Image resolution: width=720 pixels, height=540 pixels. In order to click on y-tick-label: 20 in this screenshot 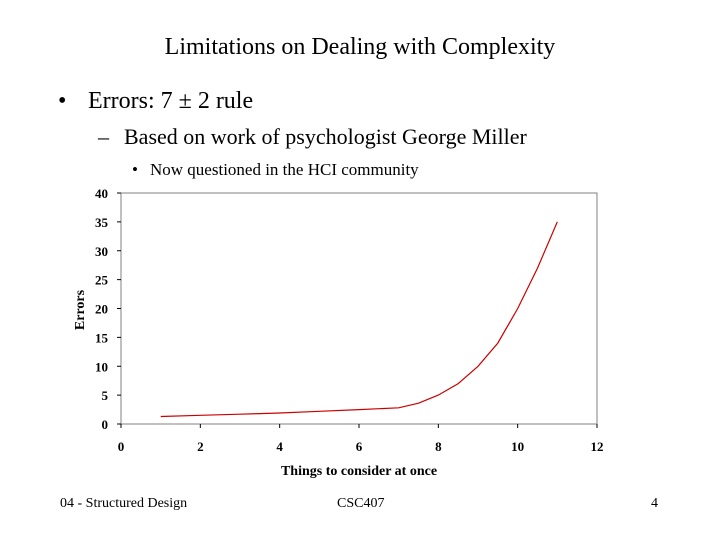, I will do `click(101, 309)`.